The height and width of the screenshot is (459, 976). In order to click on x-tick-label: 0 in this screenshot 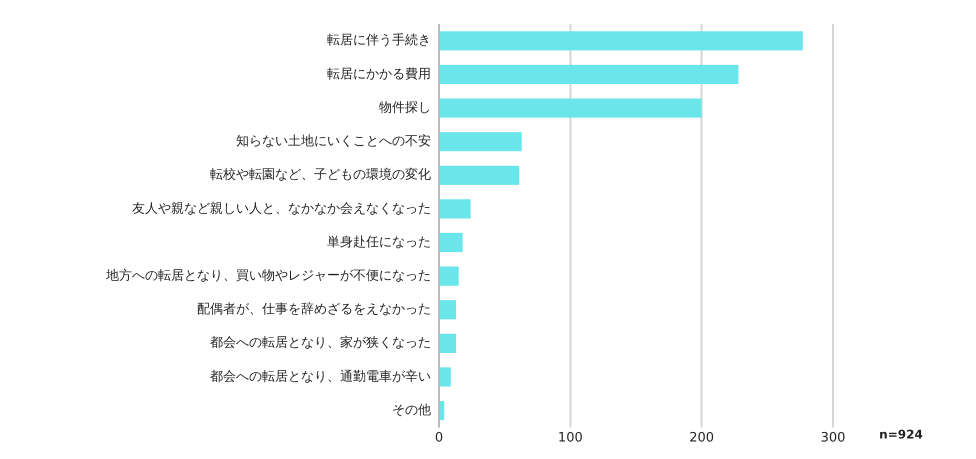, I will do `click(439, 438)`.